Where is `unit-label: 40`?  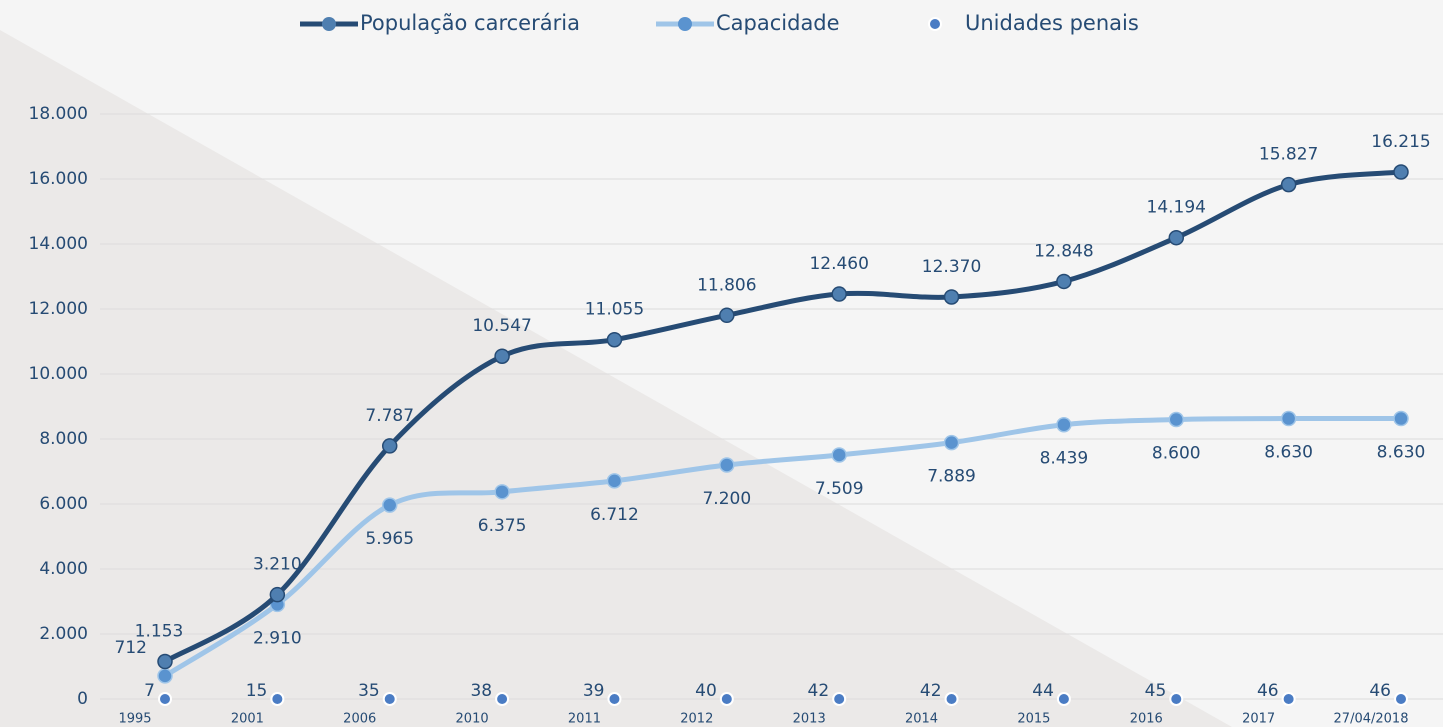 unit-label: 40 is located at coordinates (706, 691).